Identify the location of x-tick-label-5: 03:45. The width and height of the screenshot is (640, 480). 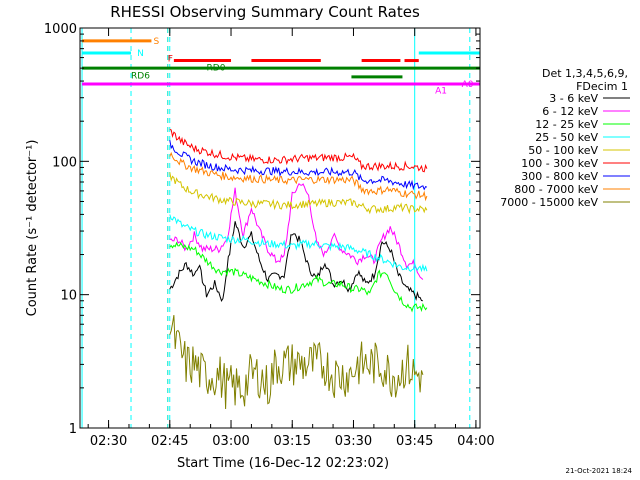
(414, 441).